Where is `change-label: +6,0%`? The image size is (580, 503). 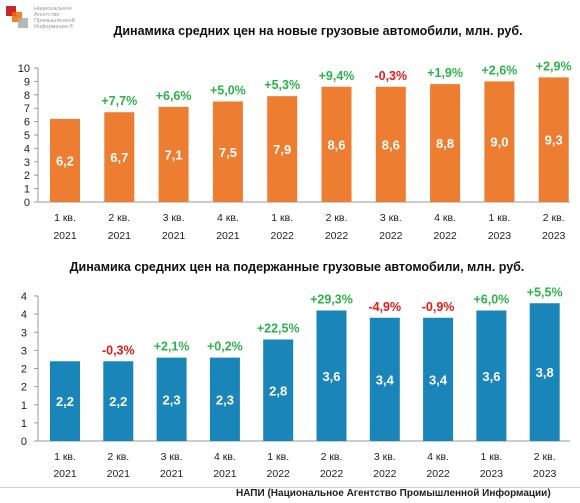
change-label: +6,0% is located at coordinates (492, 300).